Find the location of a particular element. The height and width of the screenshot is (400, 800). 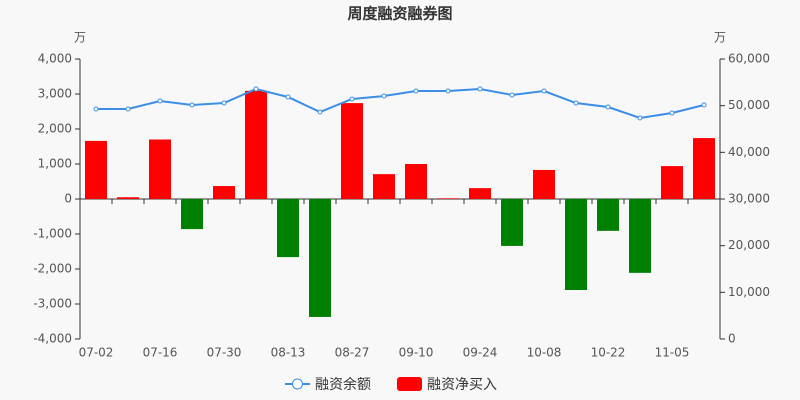

x-tick-label: 10-08 is located at coordinates (544, 353).